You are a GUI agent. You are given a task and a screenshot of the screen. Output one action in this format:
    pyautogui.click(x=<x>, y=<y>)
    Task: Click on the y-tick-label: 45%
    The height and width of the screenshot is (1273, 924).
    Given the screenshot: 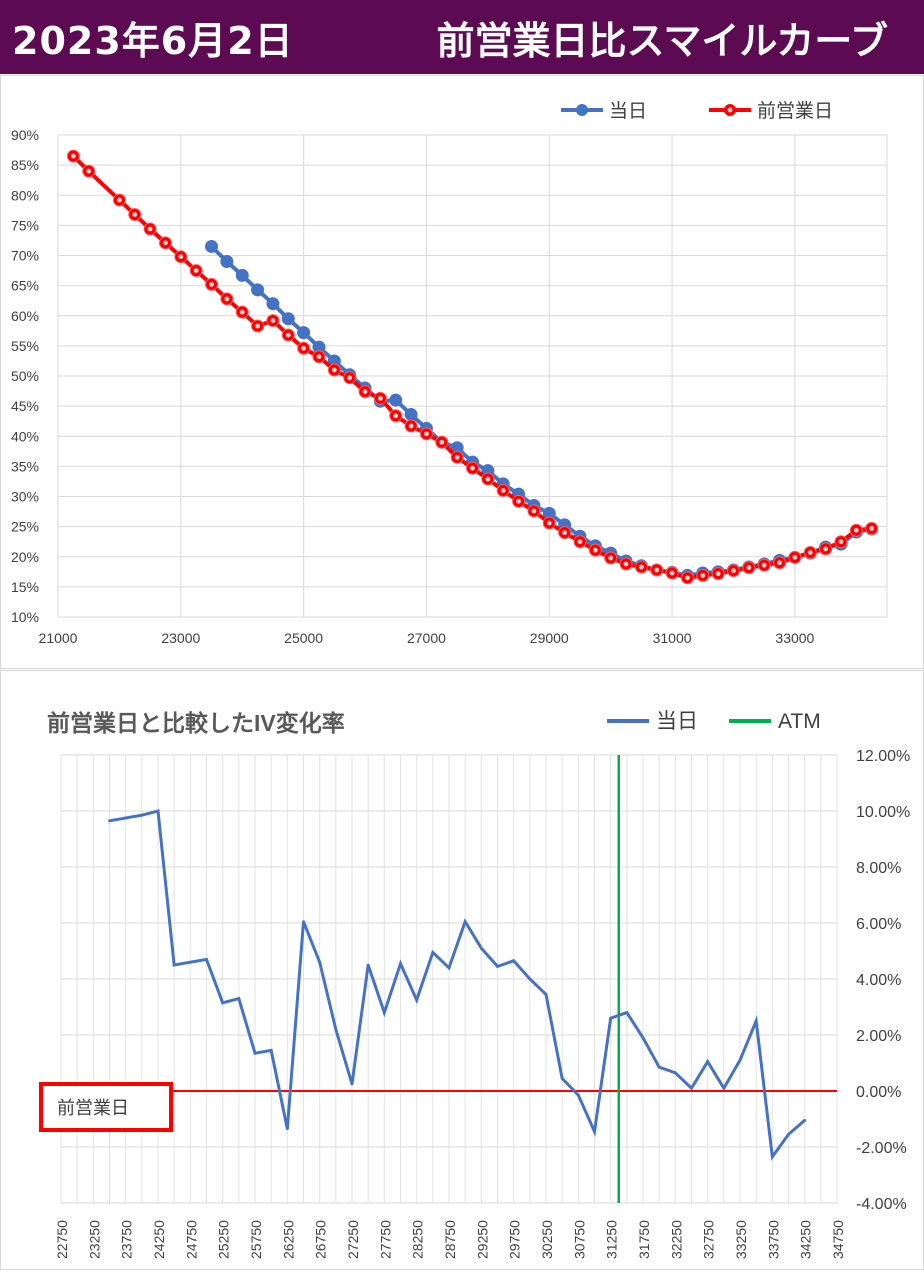 What is the action you would take?
    pyautogui.click(x=25, y=406)
    